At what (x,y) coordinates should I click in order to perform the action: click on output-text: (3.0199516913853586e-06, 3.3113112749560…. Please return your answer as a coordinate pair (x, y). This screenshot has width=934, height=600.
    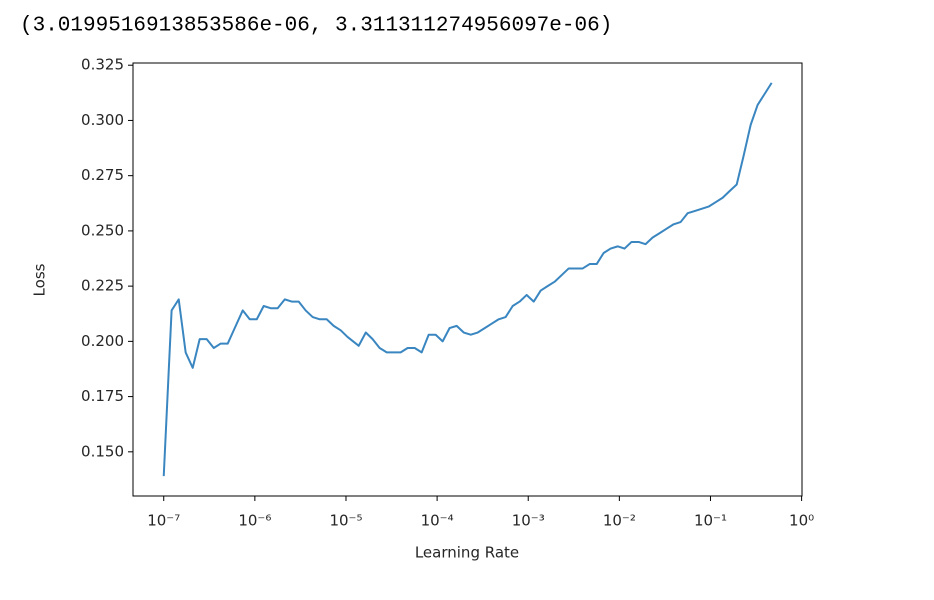
    Looking at the image, I should click on (316, 26).